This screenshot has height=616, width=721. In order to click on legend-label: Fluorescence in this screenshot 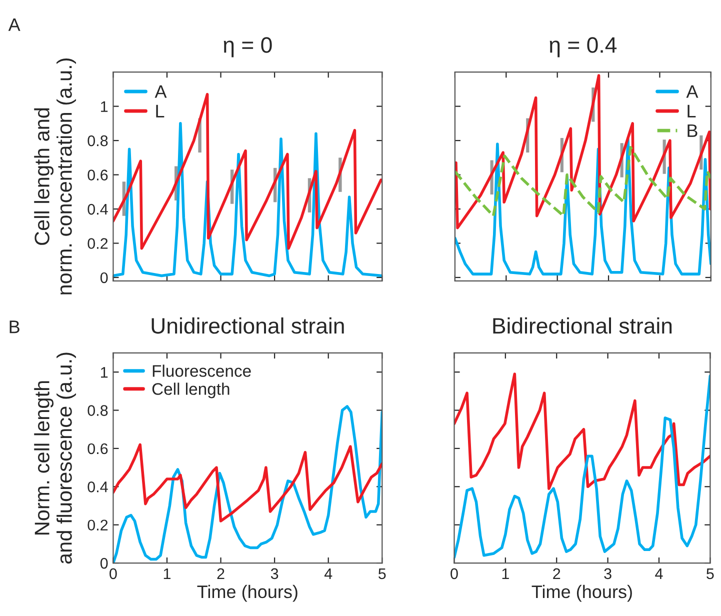, I will do `click(201, 370)`.